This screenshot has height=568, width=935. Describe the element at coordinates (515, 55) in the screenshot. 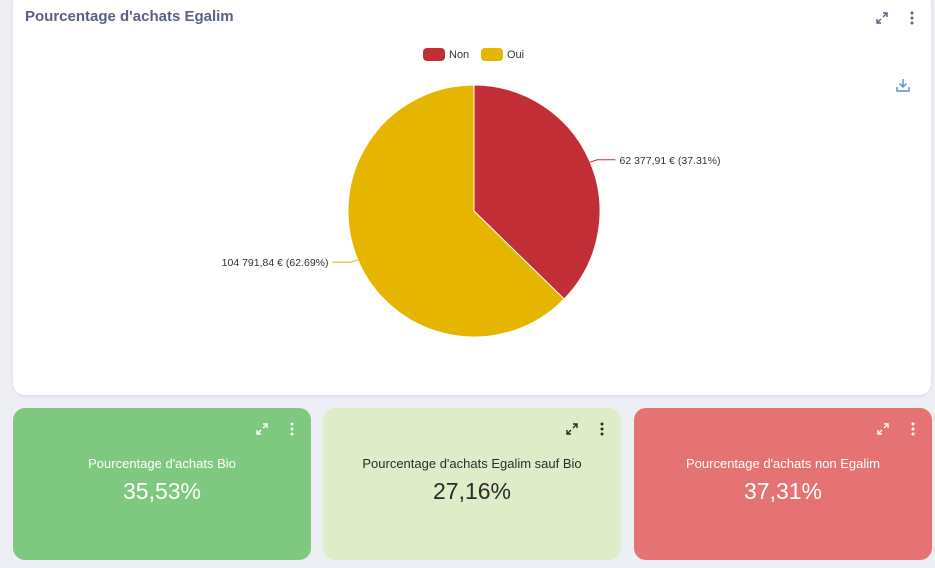

I see `legend-label-oui: Oui` at that location.